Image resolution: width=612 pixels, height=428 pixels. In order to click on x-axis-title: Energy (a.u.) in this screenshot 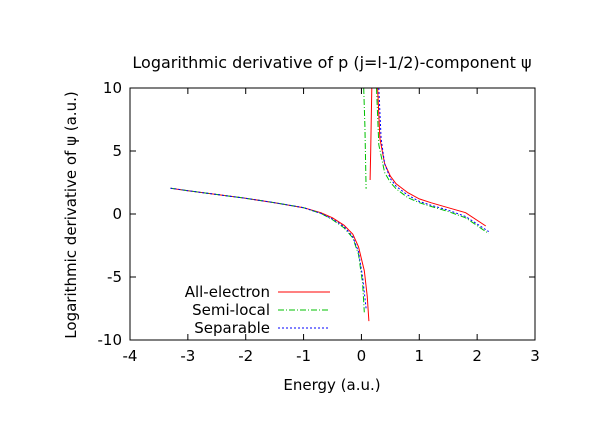, I will do `click(331, 385)`.